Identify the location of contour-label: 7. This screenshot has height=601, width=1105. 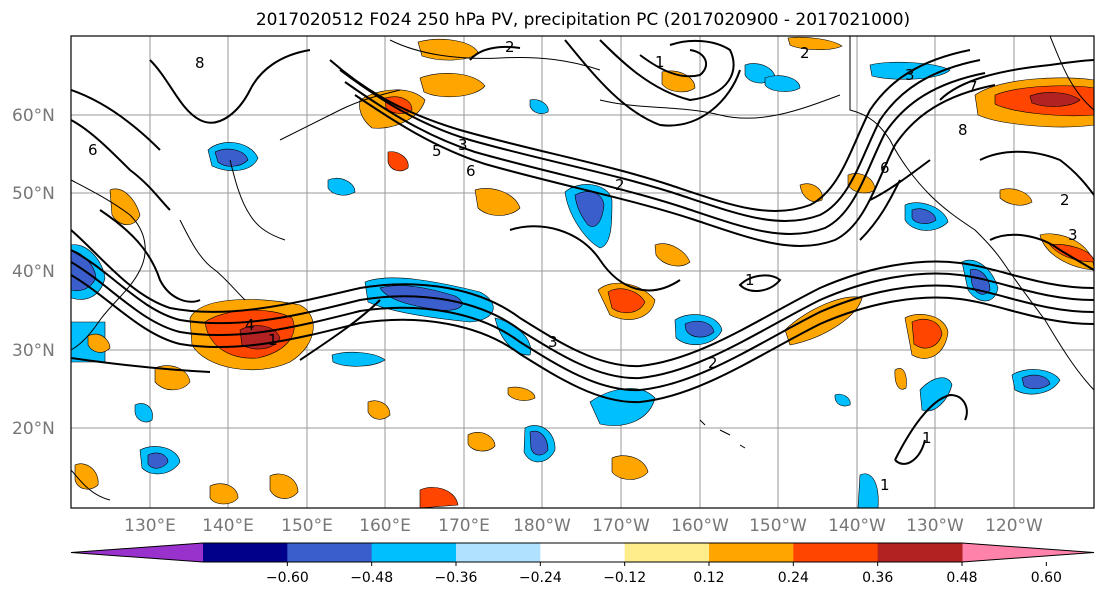
(973, 87).